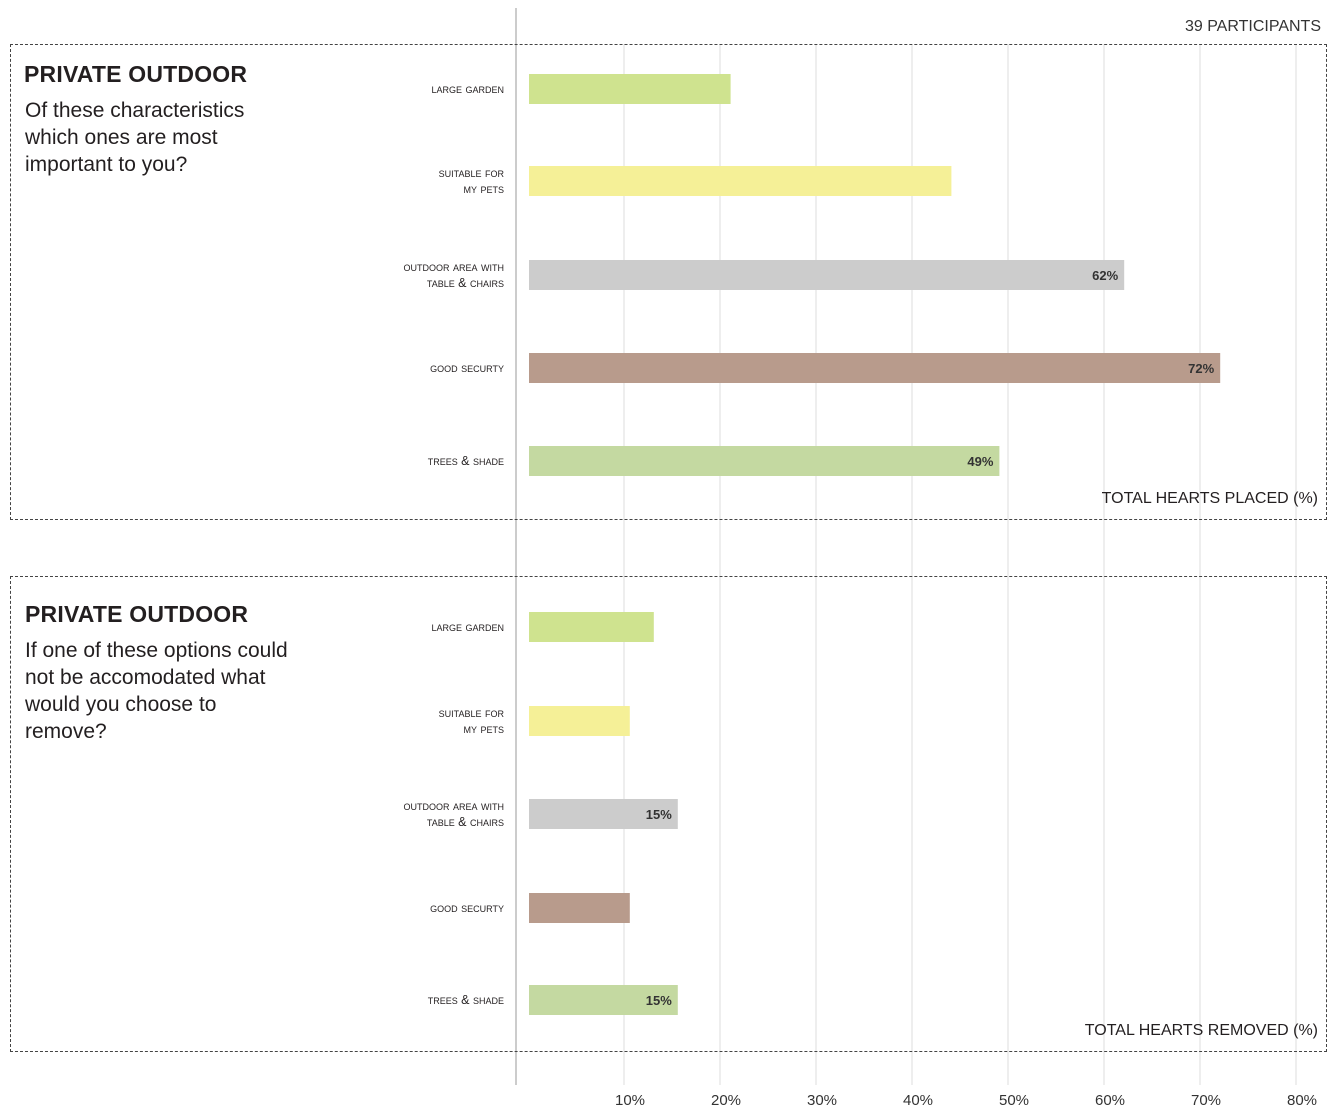  What do you see at coordinates (822, 1100) in the screenshot?
I see `x-tick-label: 30%` at bounding box center [822, 1100].